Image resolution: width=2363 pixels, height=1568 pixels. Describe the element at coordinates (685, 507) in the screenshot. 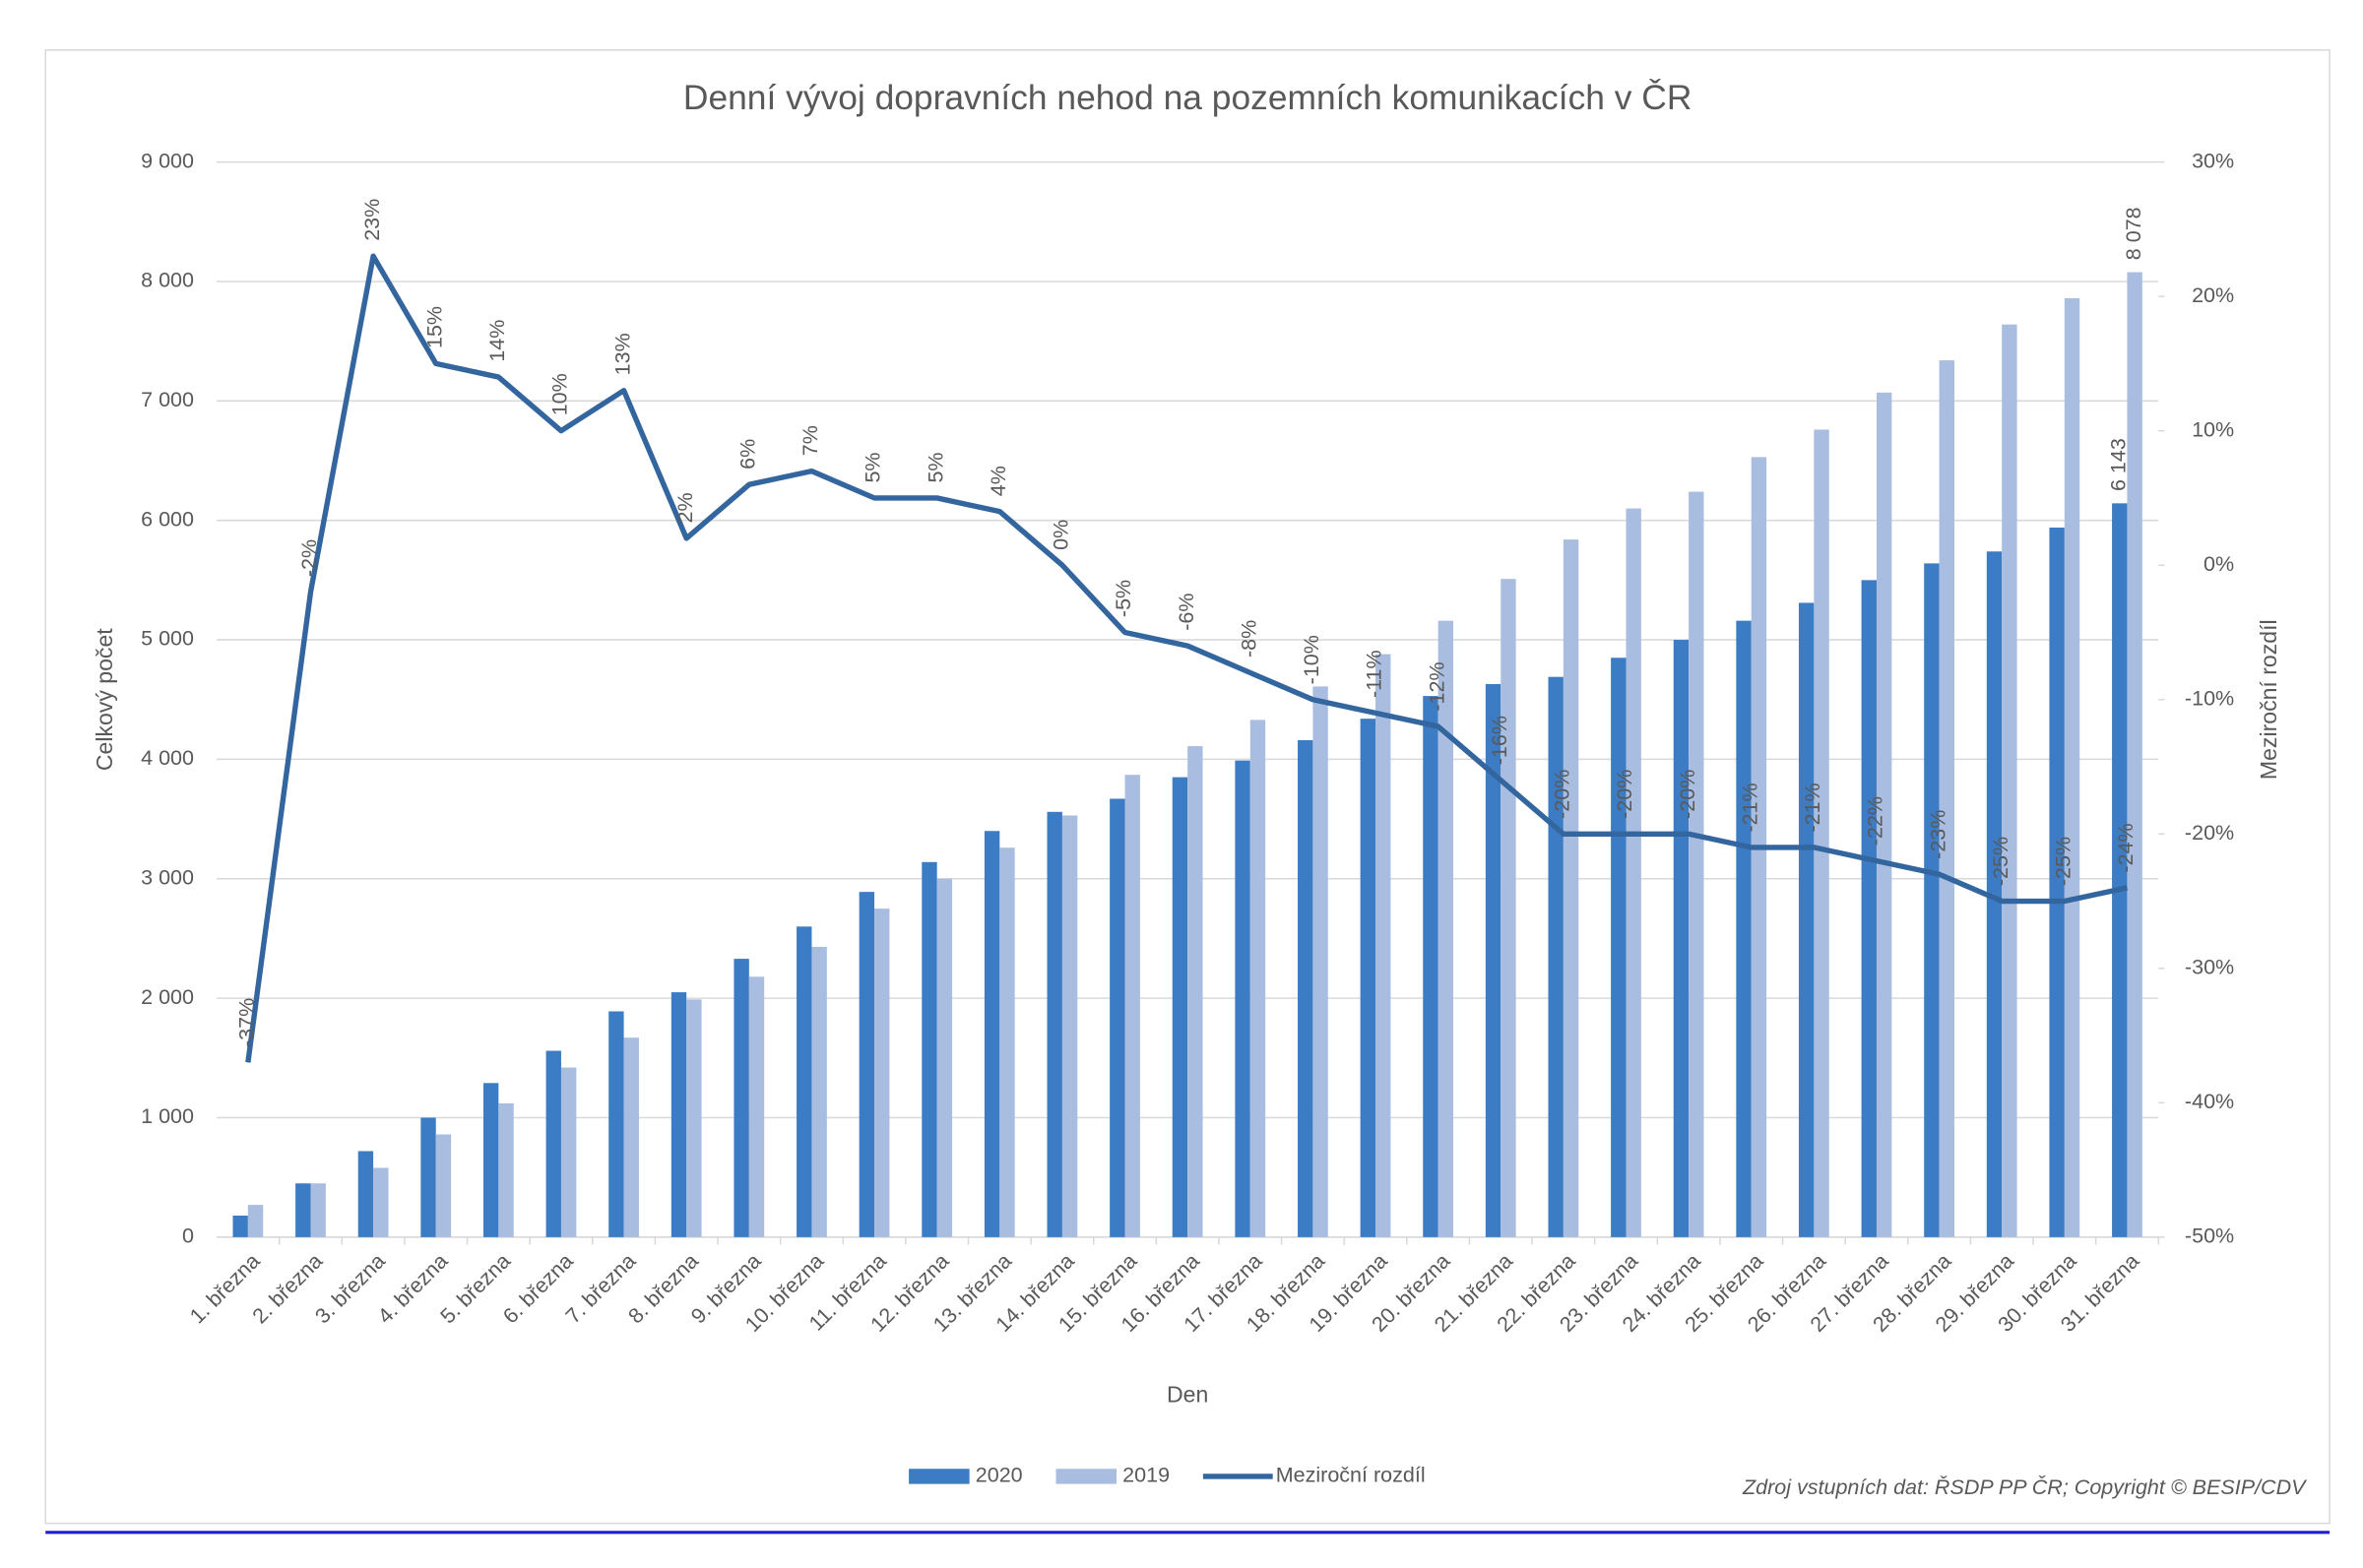

I see `line-value-label: 2%` at that location.